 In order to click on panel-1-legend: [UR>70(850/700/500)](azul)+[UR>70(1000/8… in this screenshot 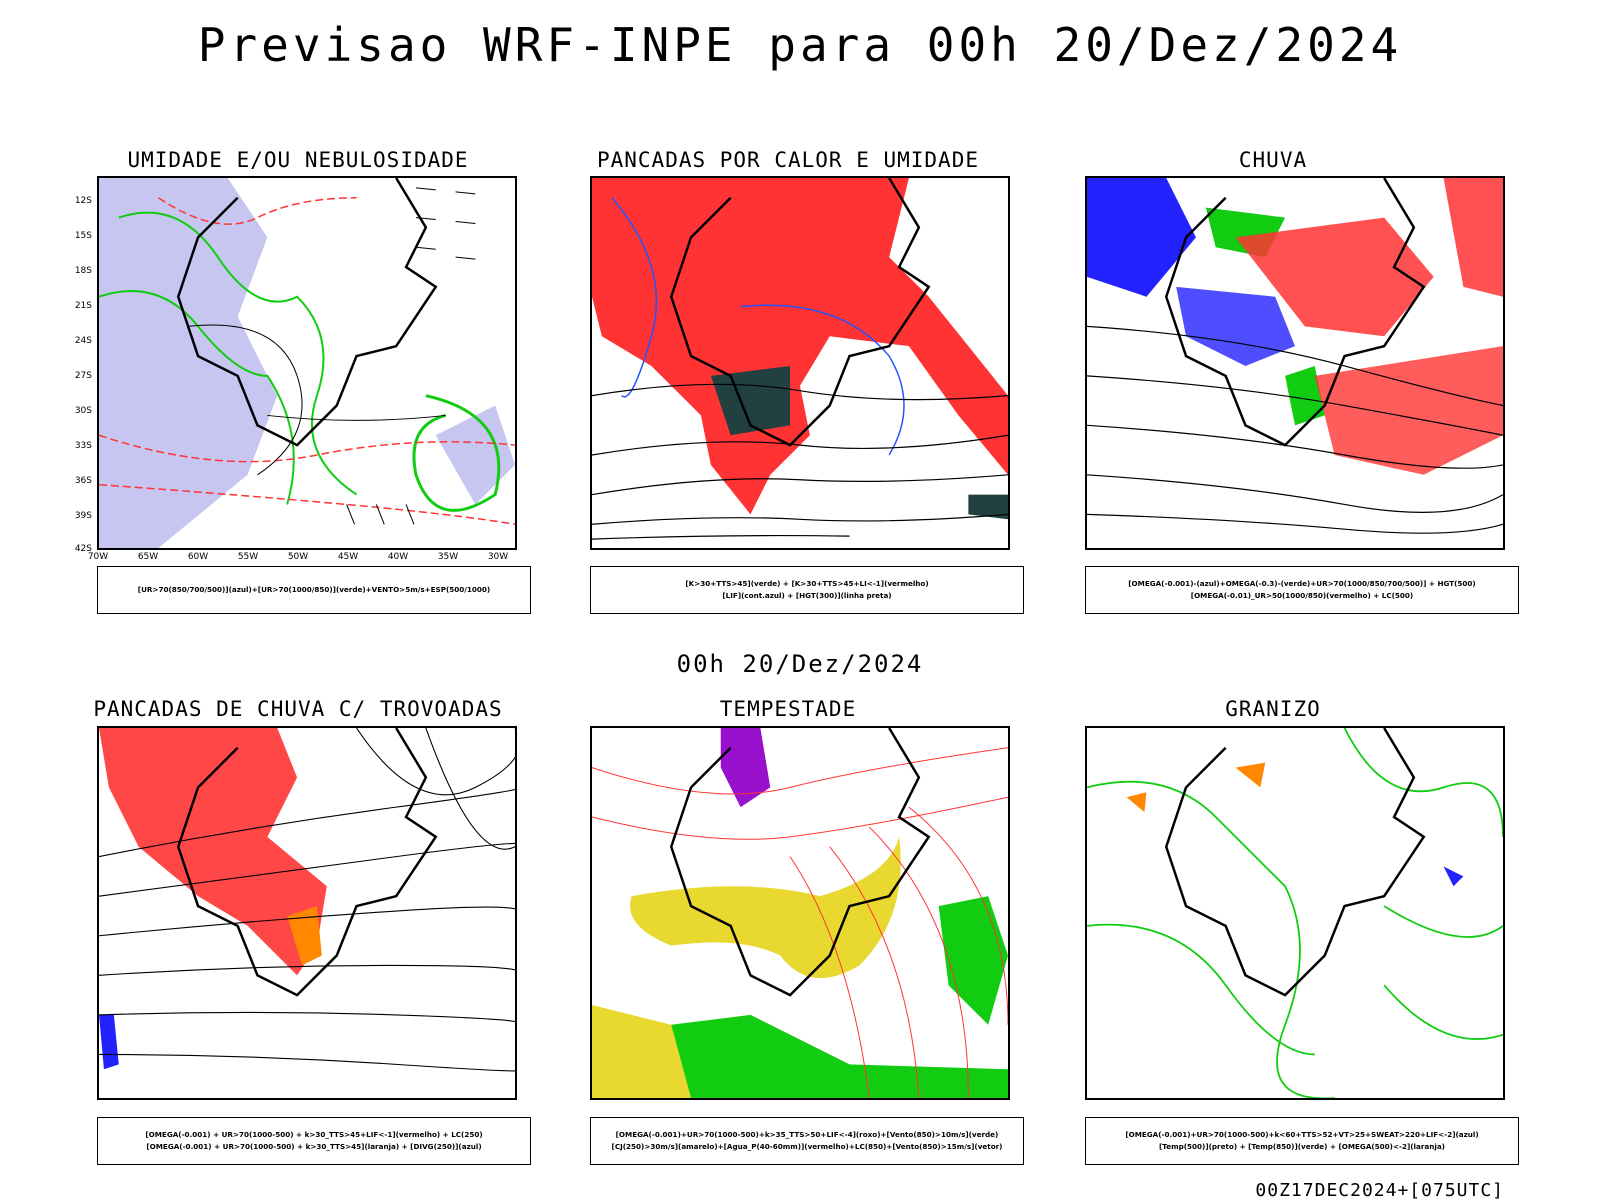, I will do `click(314, 590)`.